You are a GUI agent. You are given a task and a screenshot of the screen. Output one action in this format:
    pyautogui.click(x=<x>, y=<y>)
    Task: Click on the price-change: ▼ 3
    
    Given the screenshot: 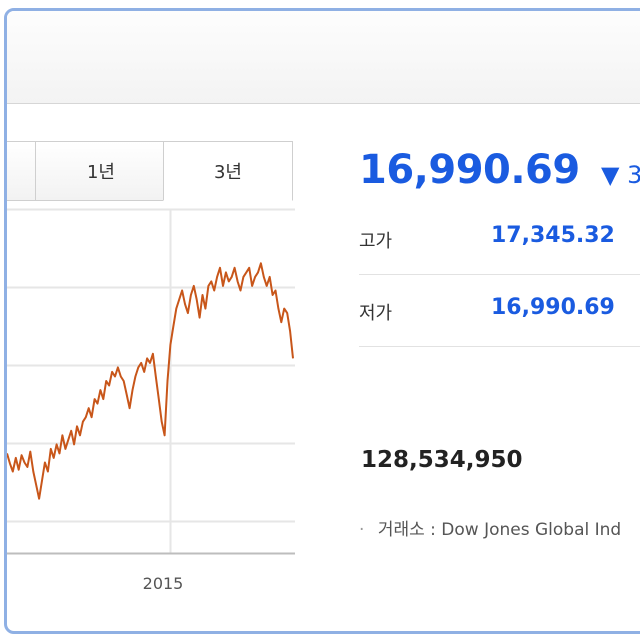 What is the action you would take?
    pyautogui.click(x=620, y=175)
    